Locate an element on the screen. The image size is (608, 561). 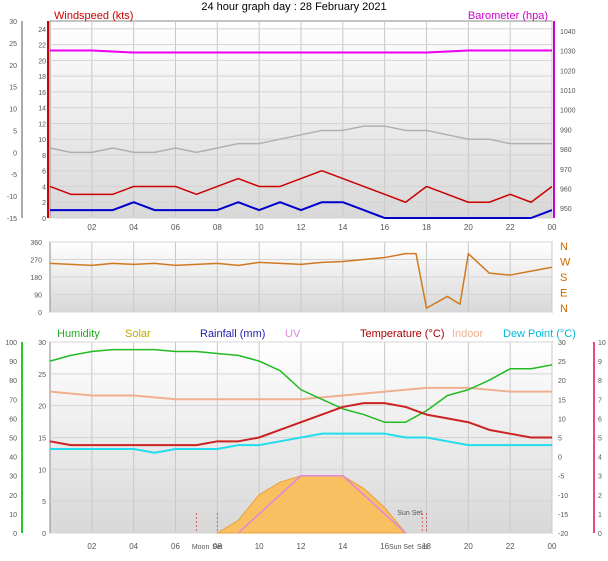
barometer-tick-label: 990 is located at coordinates (566, 130).